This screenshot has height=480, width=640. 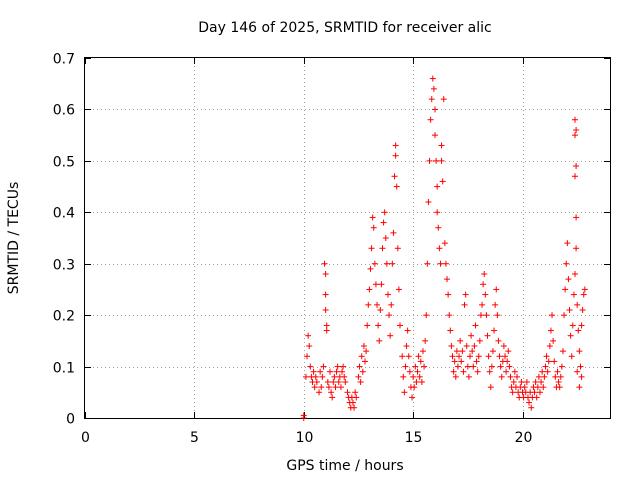 What do you see at coordinates (64, 111) in the screenshot?
I see `y-tick-label: 0.6` at bounding box center [64, 111].